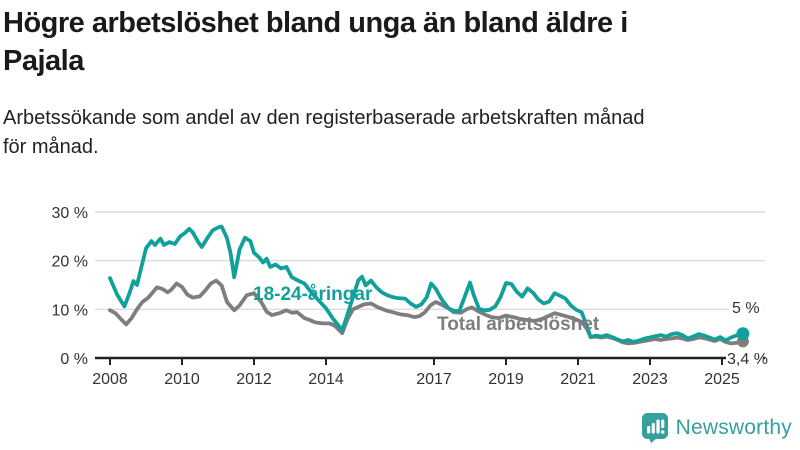 The image size is (800, 450). Describe the element at coordinates (110, 379) in the screenshot. I see `x-tick-label: 2008` at that location.